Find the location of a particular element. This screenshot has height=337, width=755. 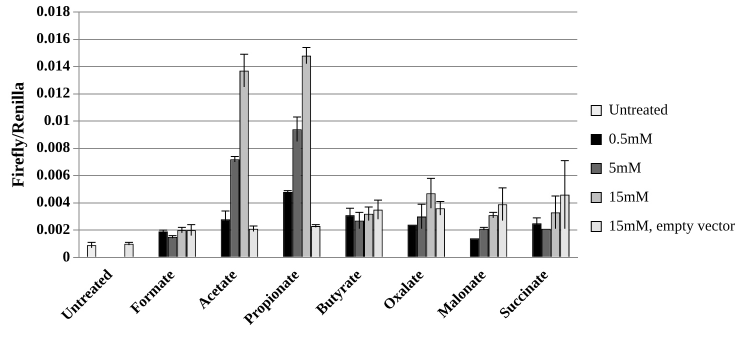

y-tick-label: 0 is located at coordinates (66, 257).